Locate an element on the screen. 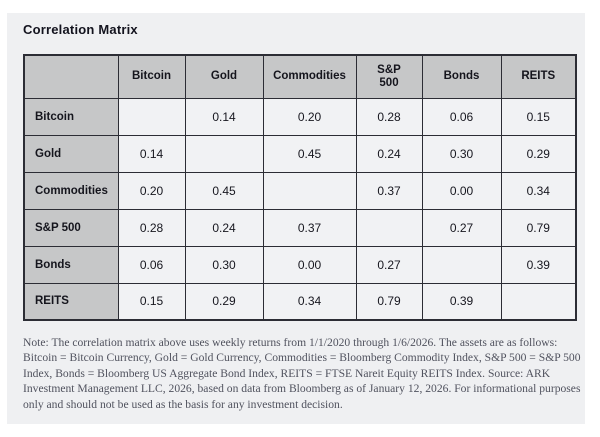 The image size is (600, 437). row-label-reits: REITS is located at coordinates (71, 301).